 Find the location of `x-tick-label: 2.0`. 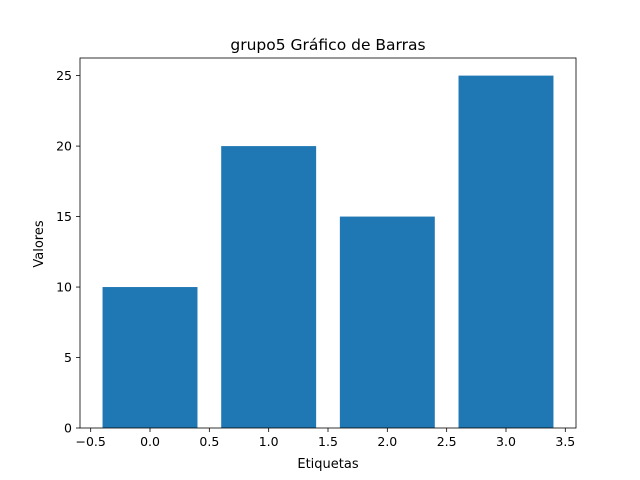

x-tick-label: 2.0 is located at coordinates (387, 441).